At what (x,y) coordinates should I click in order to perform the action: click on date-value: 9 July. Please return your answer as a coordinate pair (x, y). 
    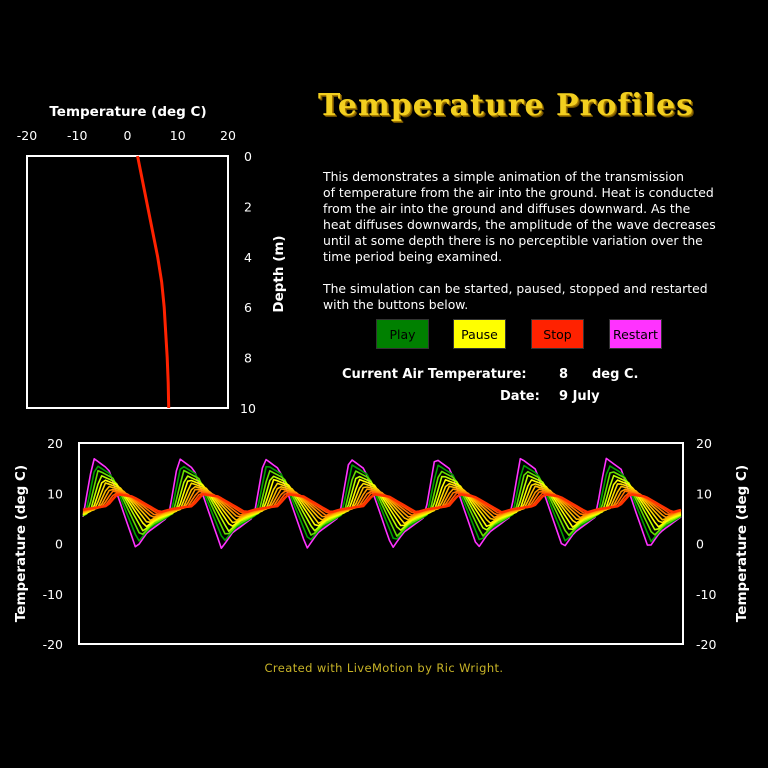
    Looking at the image, I should click on (579, 396).